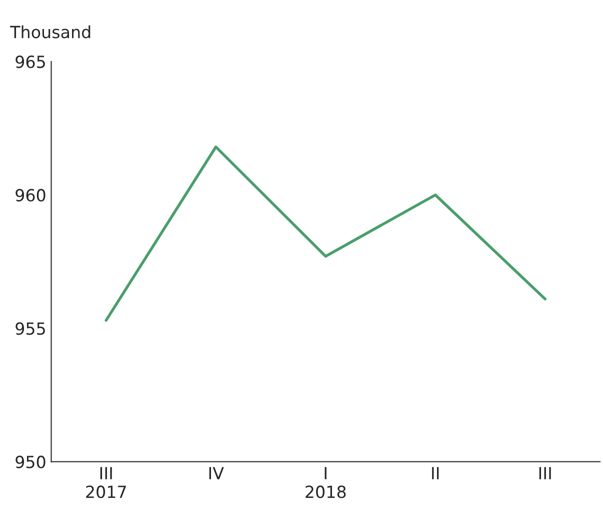  What do you see at coordinates (30, 328) in the screenshot?
I see `y-tick-label: 955` at bounding box center [30, 328].